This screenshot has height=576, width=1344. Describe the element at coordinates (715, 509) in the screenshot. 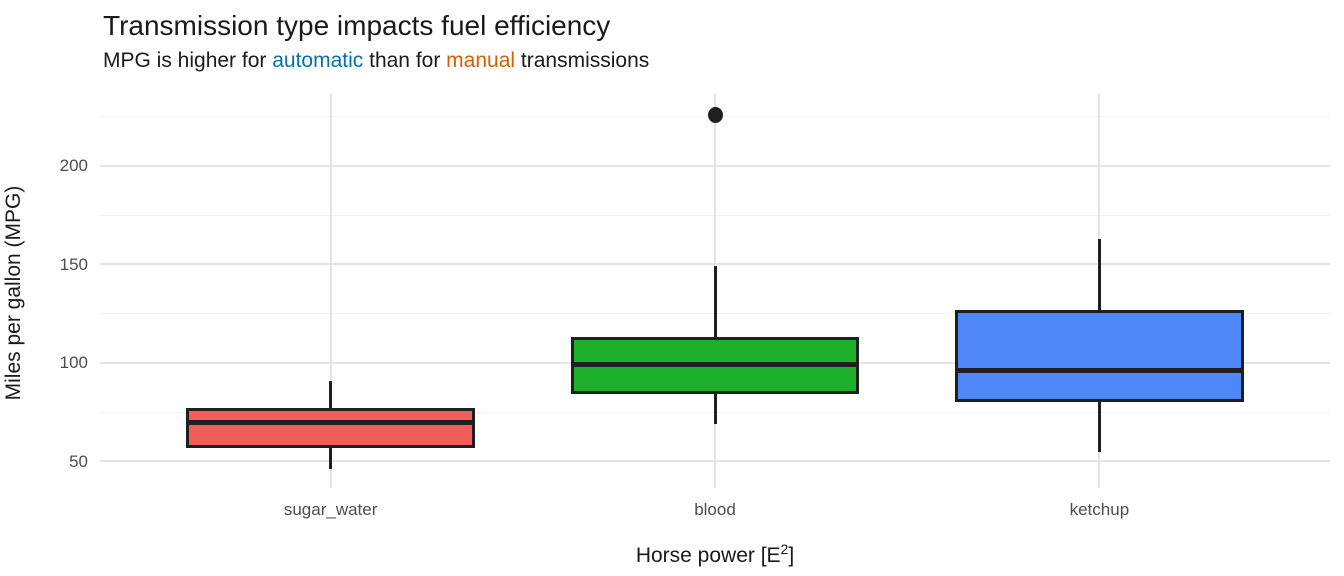

I see `x-tick-label-blood: blood` at that location.